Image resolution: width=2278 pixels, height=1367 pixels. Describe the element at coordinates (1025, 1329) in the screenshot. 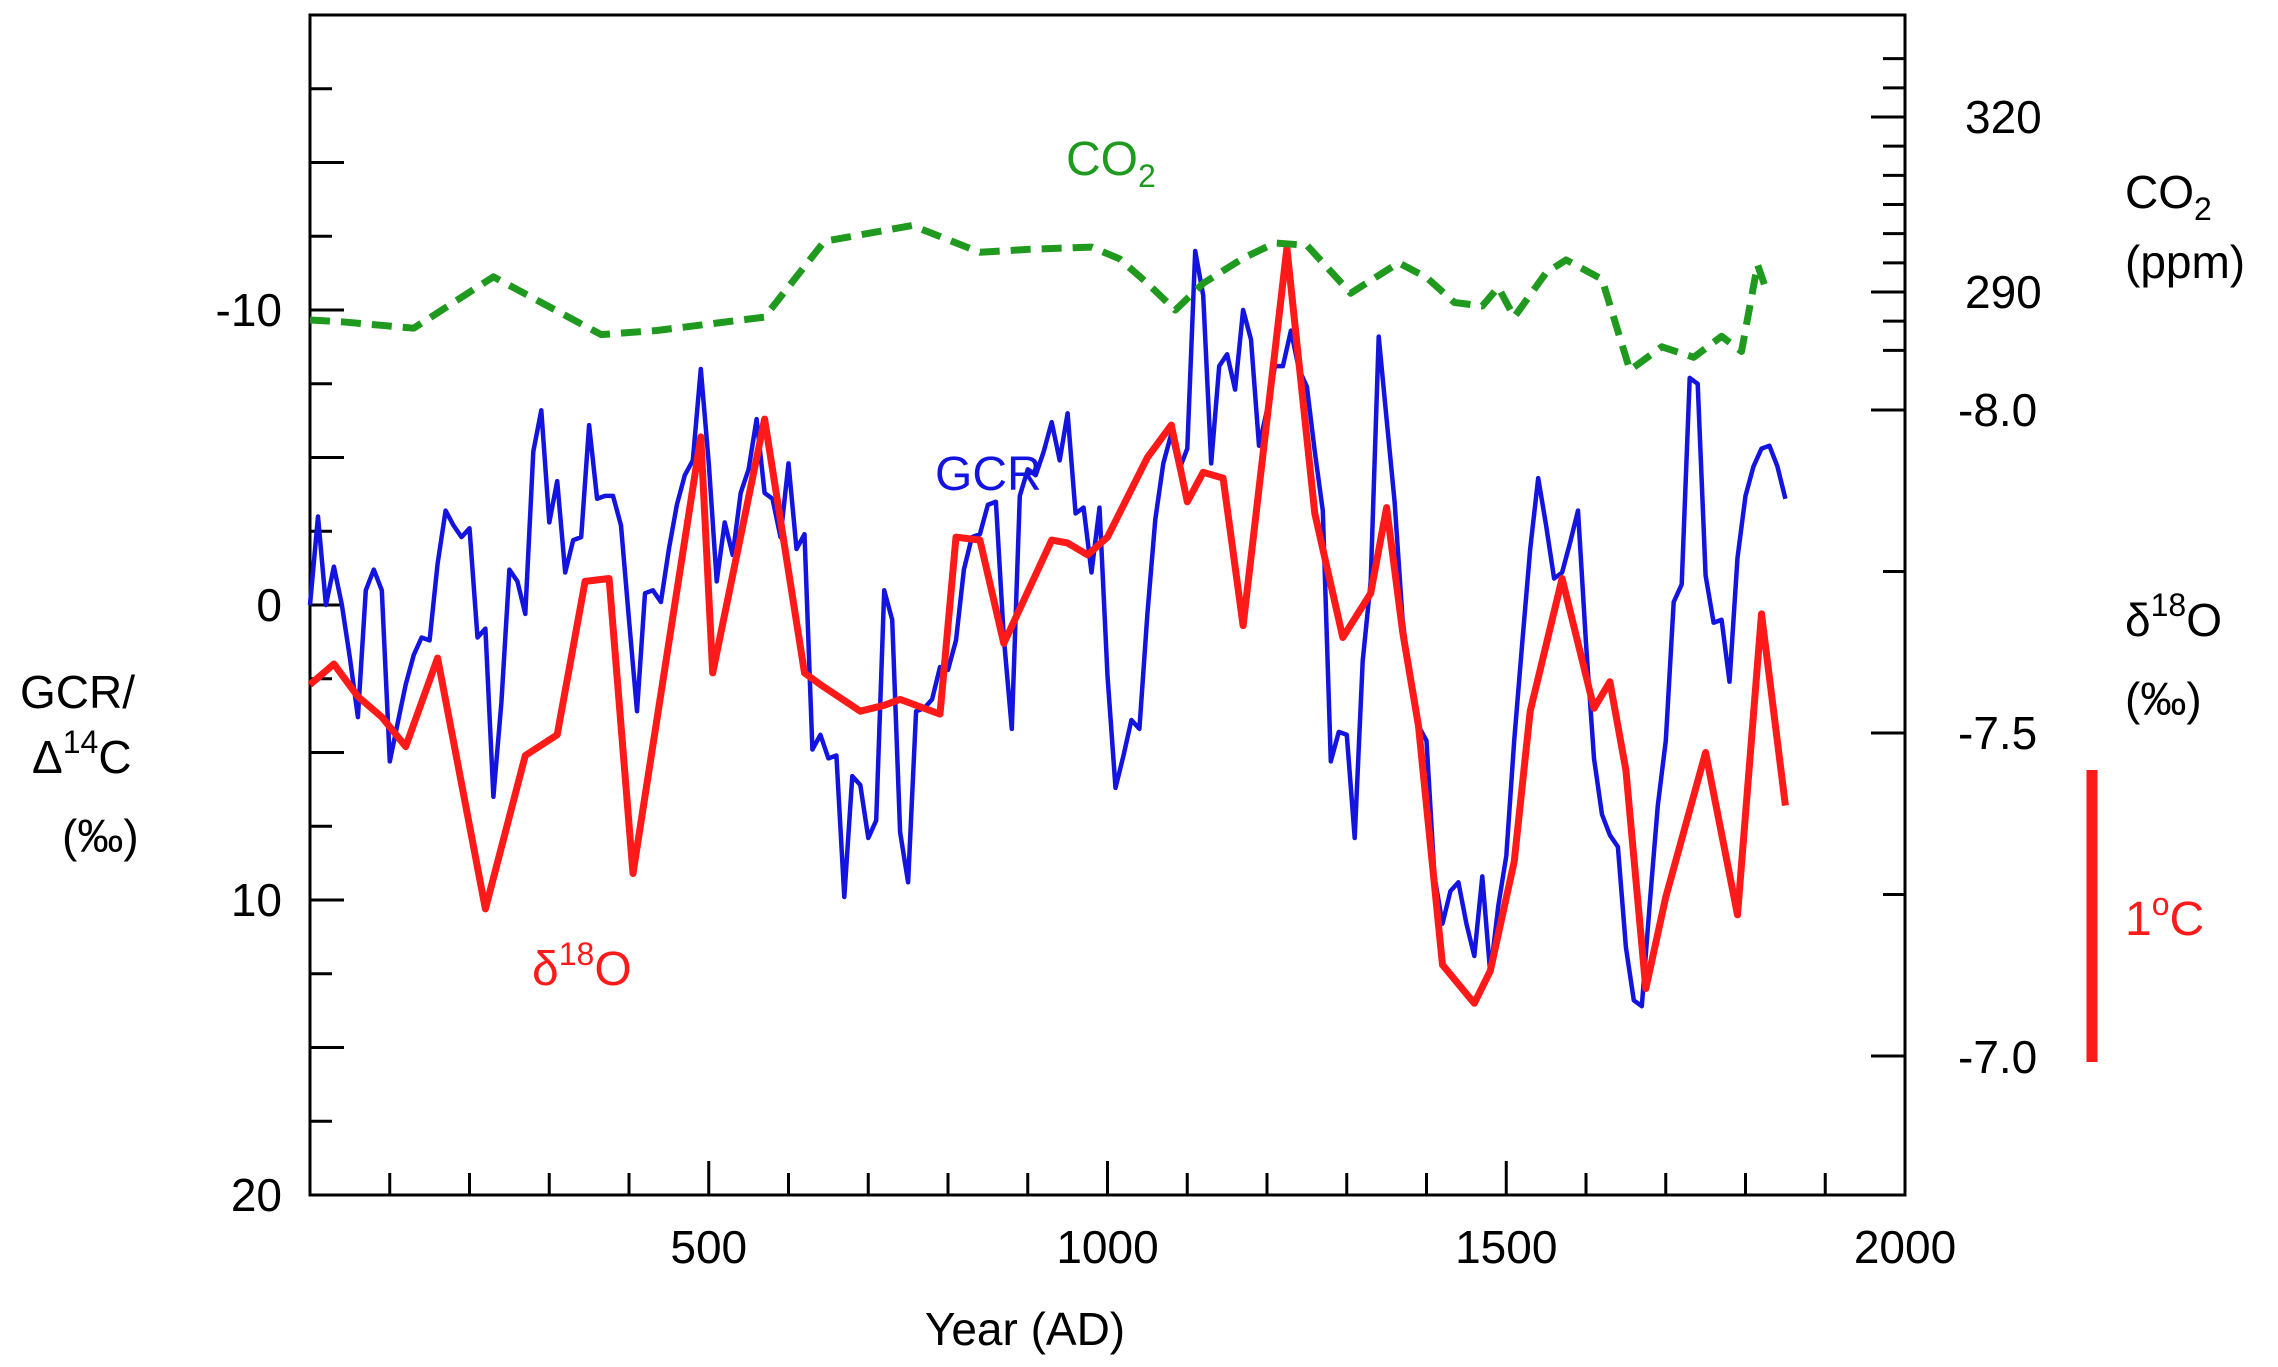

I see `x-axis-title: Year (AD)` at that location.